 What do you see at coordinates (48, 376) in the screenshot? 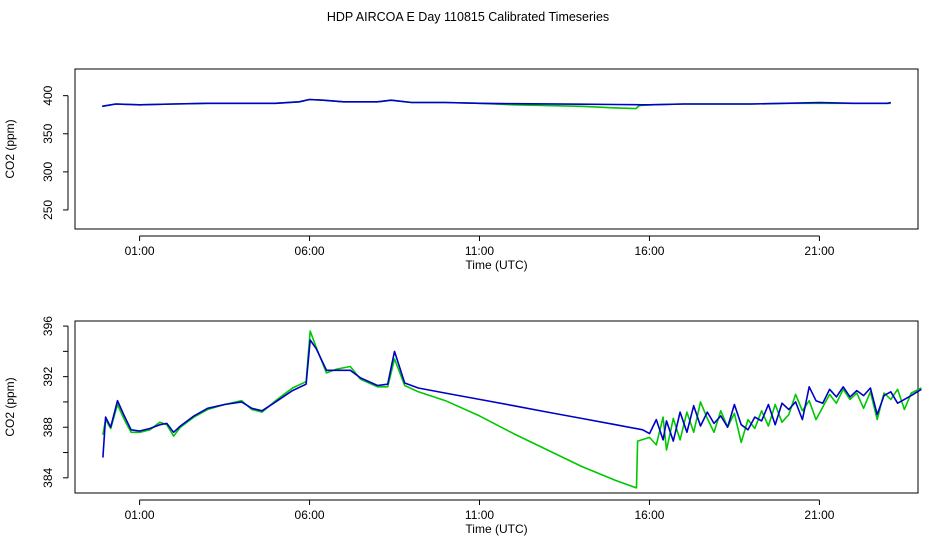
I see `lower-y-tick-label: 392` at bounding box center [48, 376].